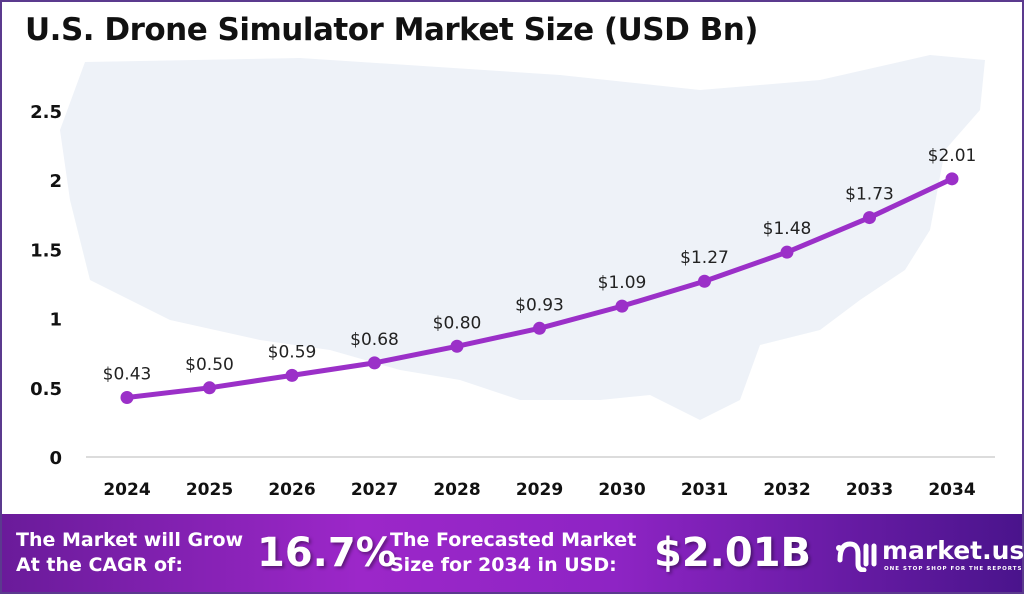 This screenshot has height=594, width=1024. What do you see at coordinates (856, 556) in the screenshot?
I see `market-us-logo-icon` at bounding box center [856, 556].